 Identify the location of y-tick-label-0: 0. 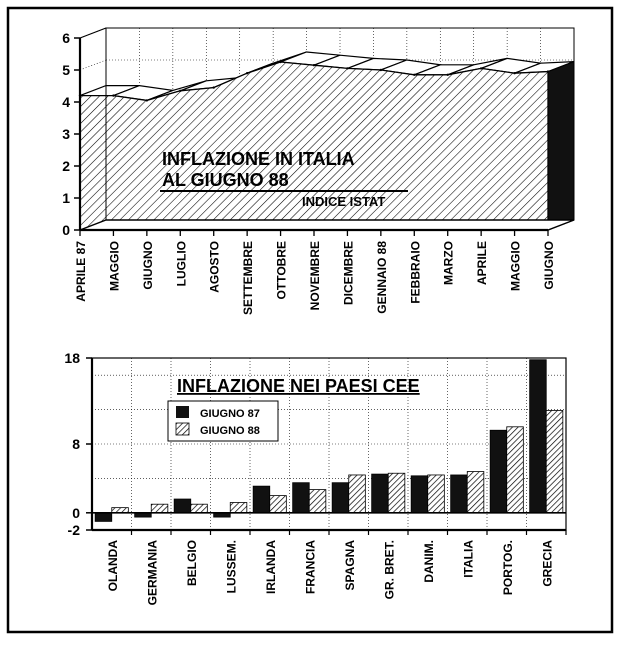
(66, 230).